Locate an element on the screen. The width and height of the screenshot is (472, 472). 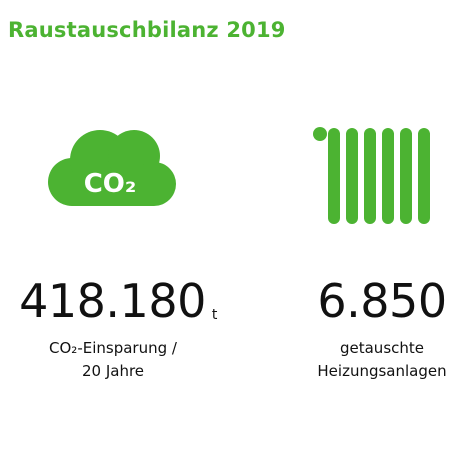
heating-systems-label-line: Heizungsanlagen is located at coordinates (382, 371).